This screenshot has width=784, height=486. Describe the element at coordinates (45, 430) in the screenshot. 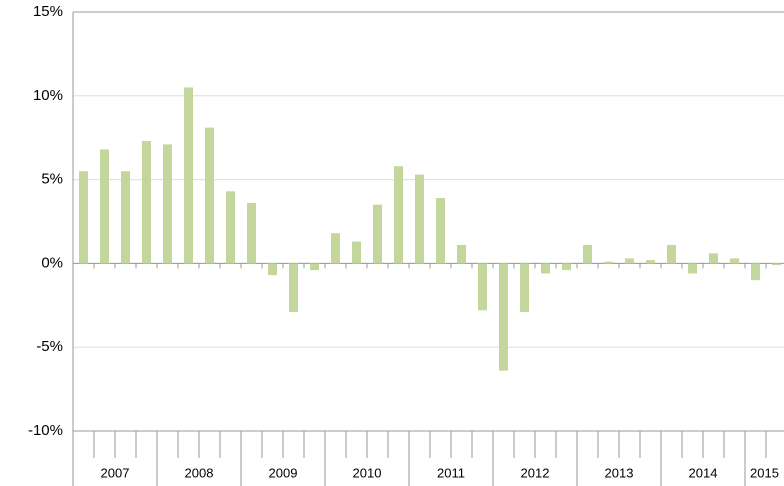

I see `y-tick-label: -10%` at that location.